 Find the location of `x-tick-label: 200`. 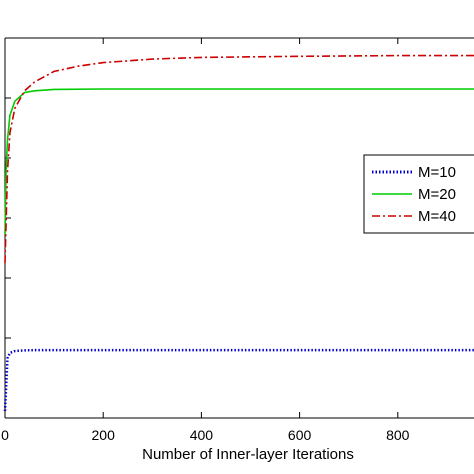

x-tick-label: 200 is located at coordinates (104, 435).